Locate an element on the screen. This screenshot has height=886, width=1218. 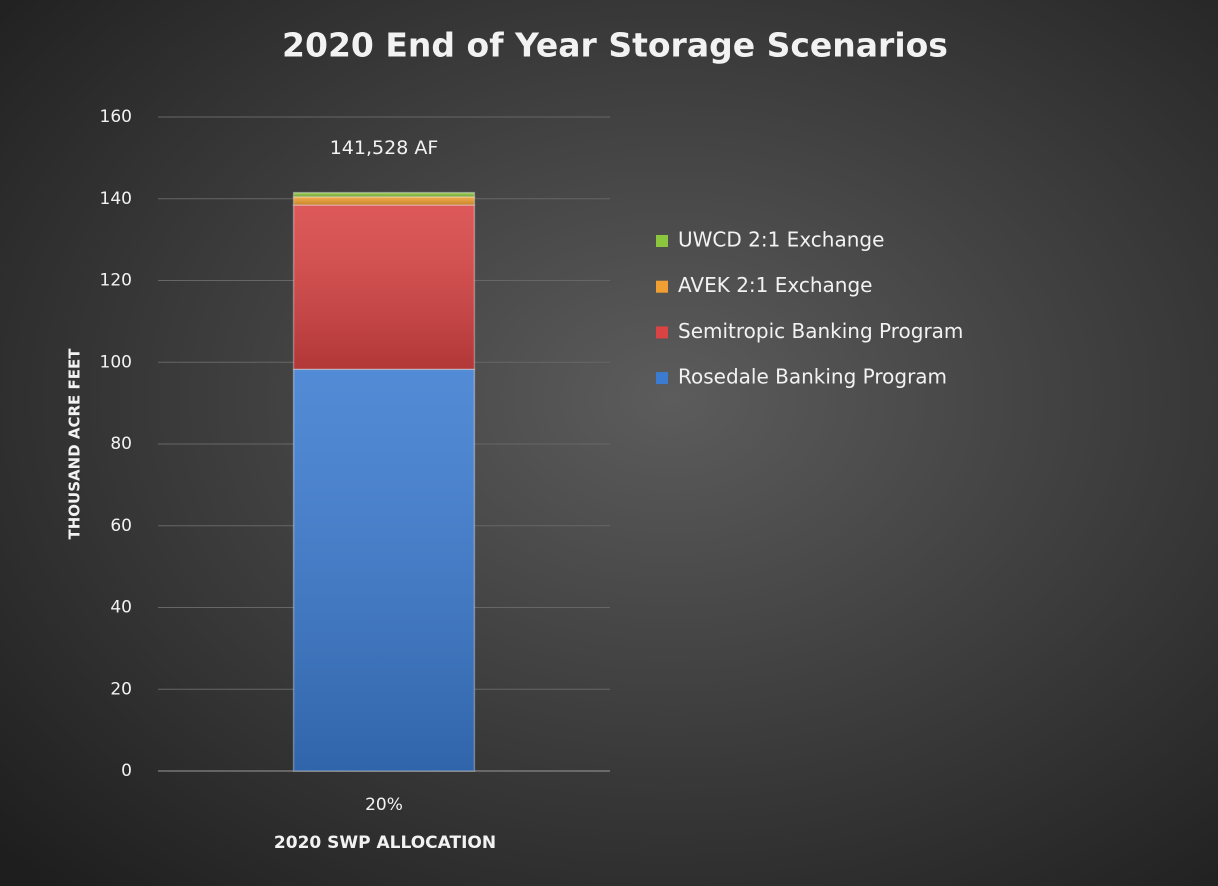
legend-label: AVEK 2:1 Exchange is located at coordinates (775, 285).